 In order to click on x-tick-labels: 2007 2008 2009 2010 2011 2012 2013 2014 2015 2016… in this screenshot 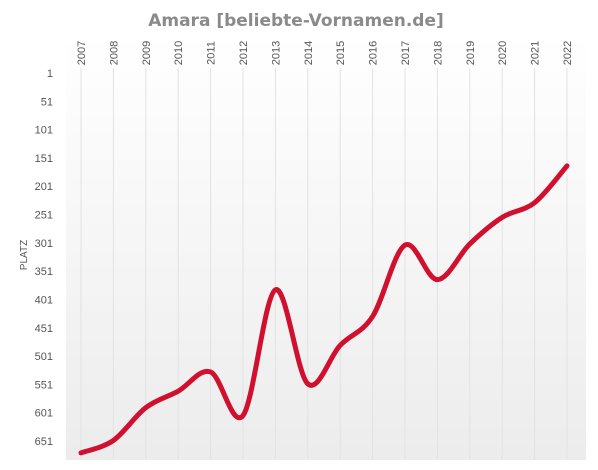, I will do `click(325, 53)`.